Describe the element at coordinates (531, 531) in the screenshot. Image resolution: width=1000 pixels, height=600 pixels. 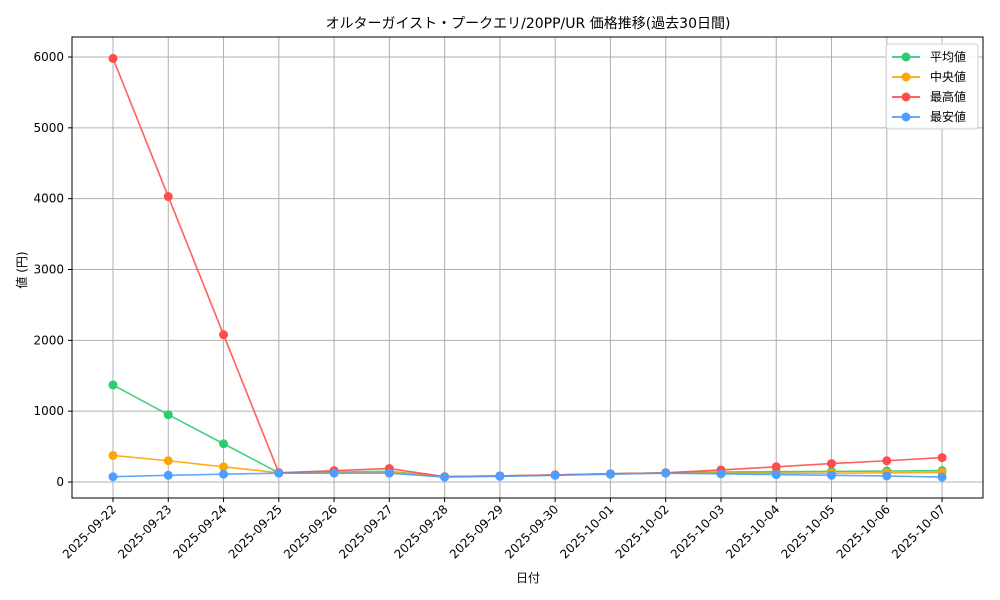
I see `x-tick-label: 2025-09-30` at that location.